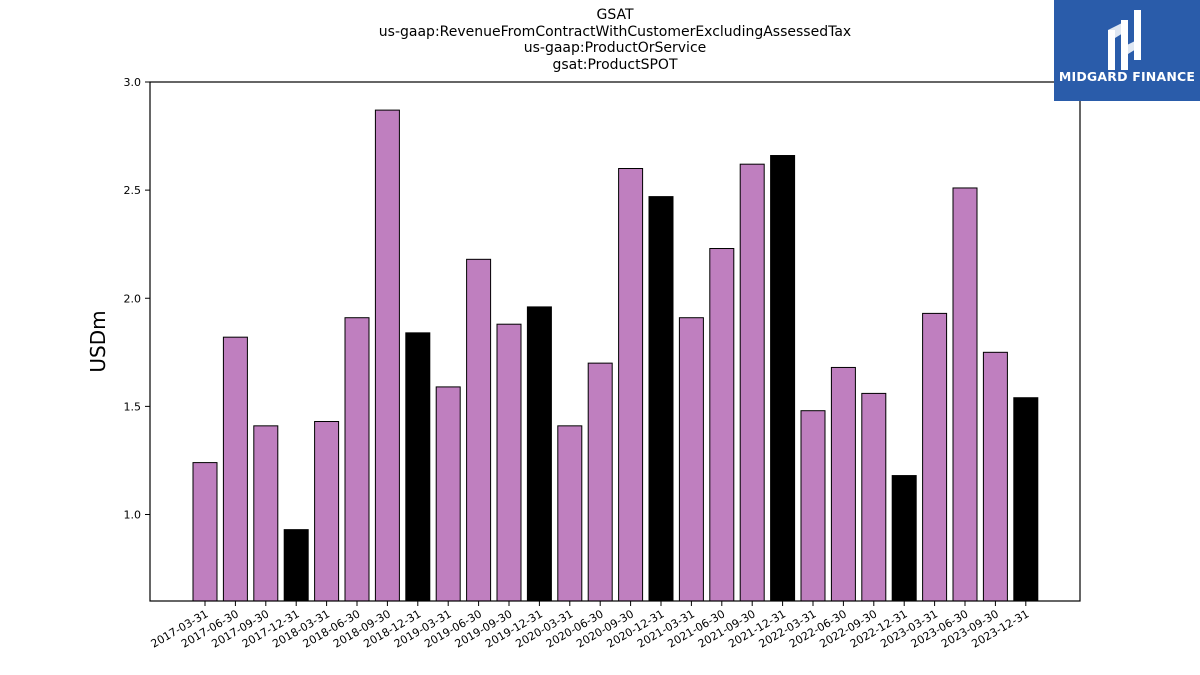 The image size is (1200, 675). What do you see at coordinates (1127, 76) in the screenshot?
I see `logo-text: MIDGARD FINANCE` at bounding box center [1127, 76].